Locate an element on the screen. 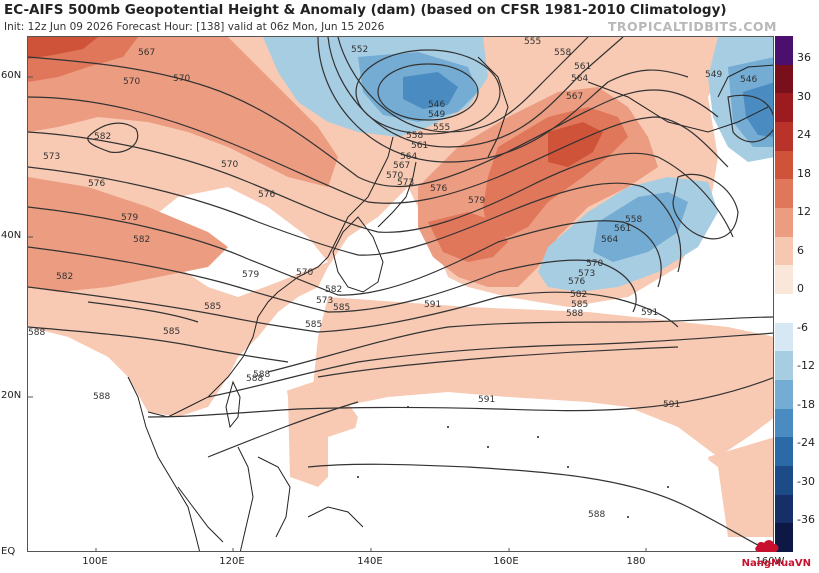 The image size is (819, 573). colorbar-label: 12 is located at coordinates (804, 212).